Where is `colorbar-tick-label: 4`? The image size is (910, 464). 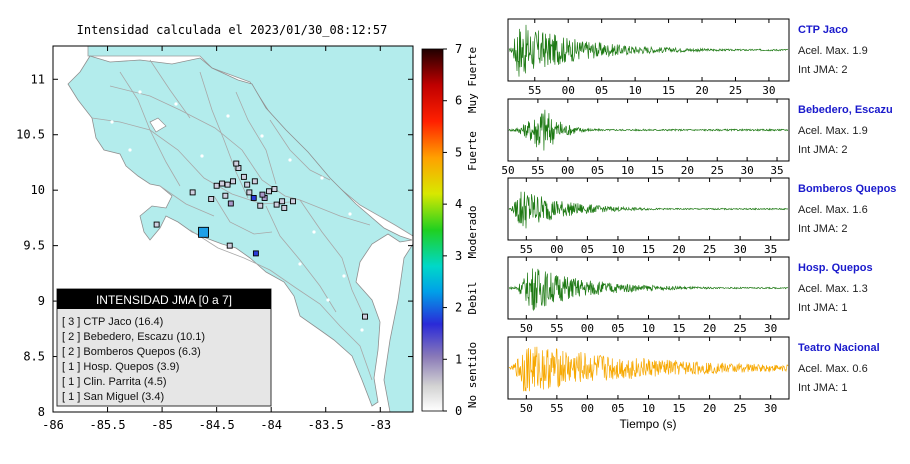
colorbar-tick-label: 4 is located at coordinates (458, 204).